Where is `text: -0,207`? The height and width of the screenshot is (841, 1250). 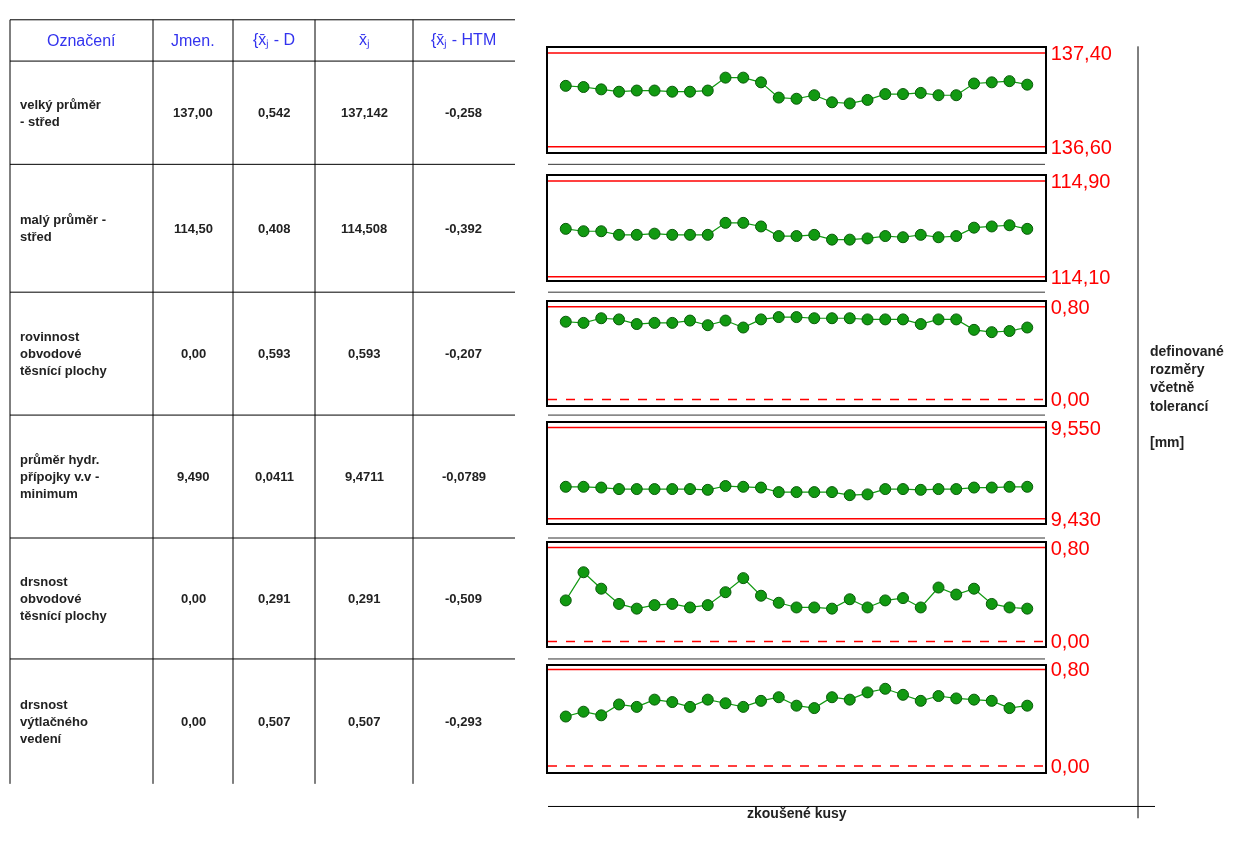
text: -0,207 is located at coordinates (463, 353).